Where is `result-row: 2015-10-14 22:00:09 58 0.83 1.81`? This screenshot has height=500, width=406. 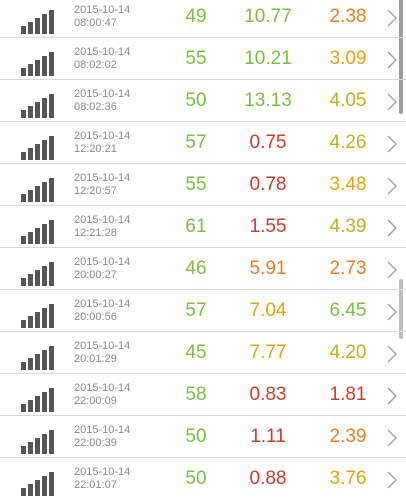
result-row: 2015-10-14 22:00:09 58 0.83 1.81 is located at coordinates (203, 395).